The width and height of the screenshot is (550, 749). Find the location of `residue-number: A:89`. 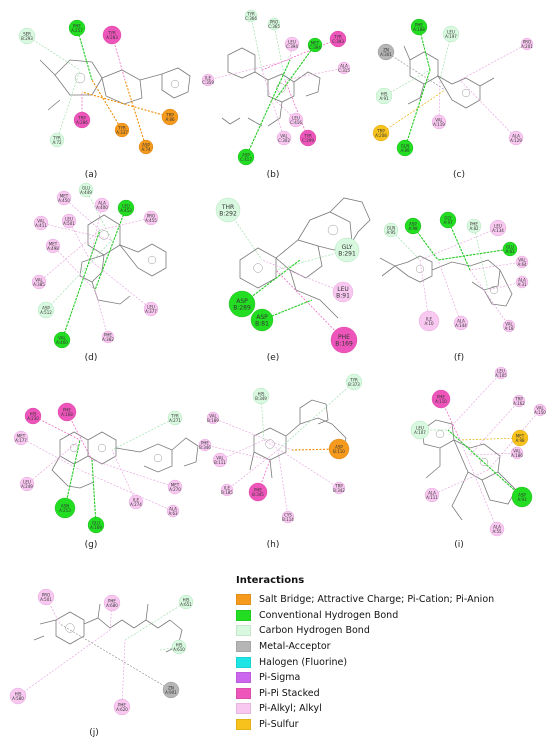

residue-number: A:89 is located at coordinates (405, 150).